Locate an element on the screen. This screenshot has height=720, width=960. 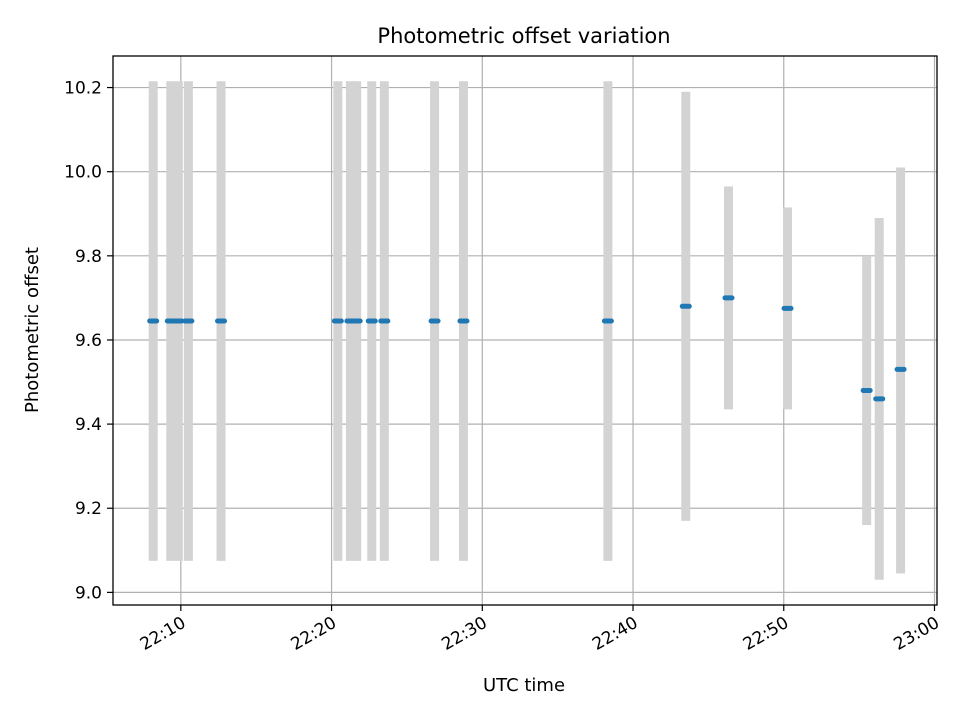
y-tick-label: 9.2 is located at coordinates (88, 509).